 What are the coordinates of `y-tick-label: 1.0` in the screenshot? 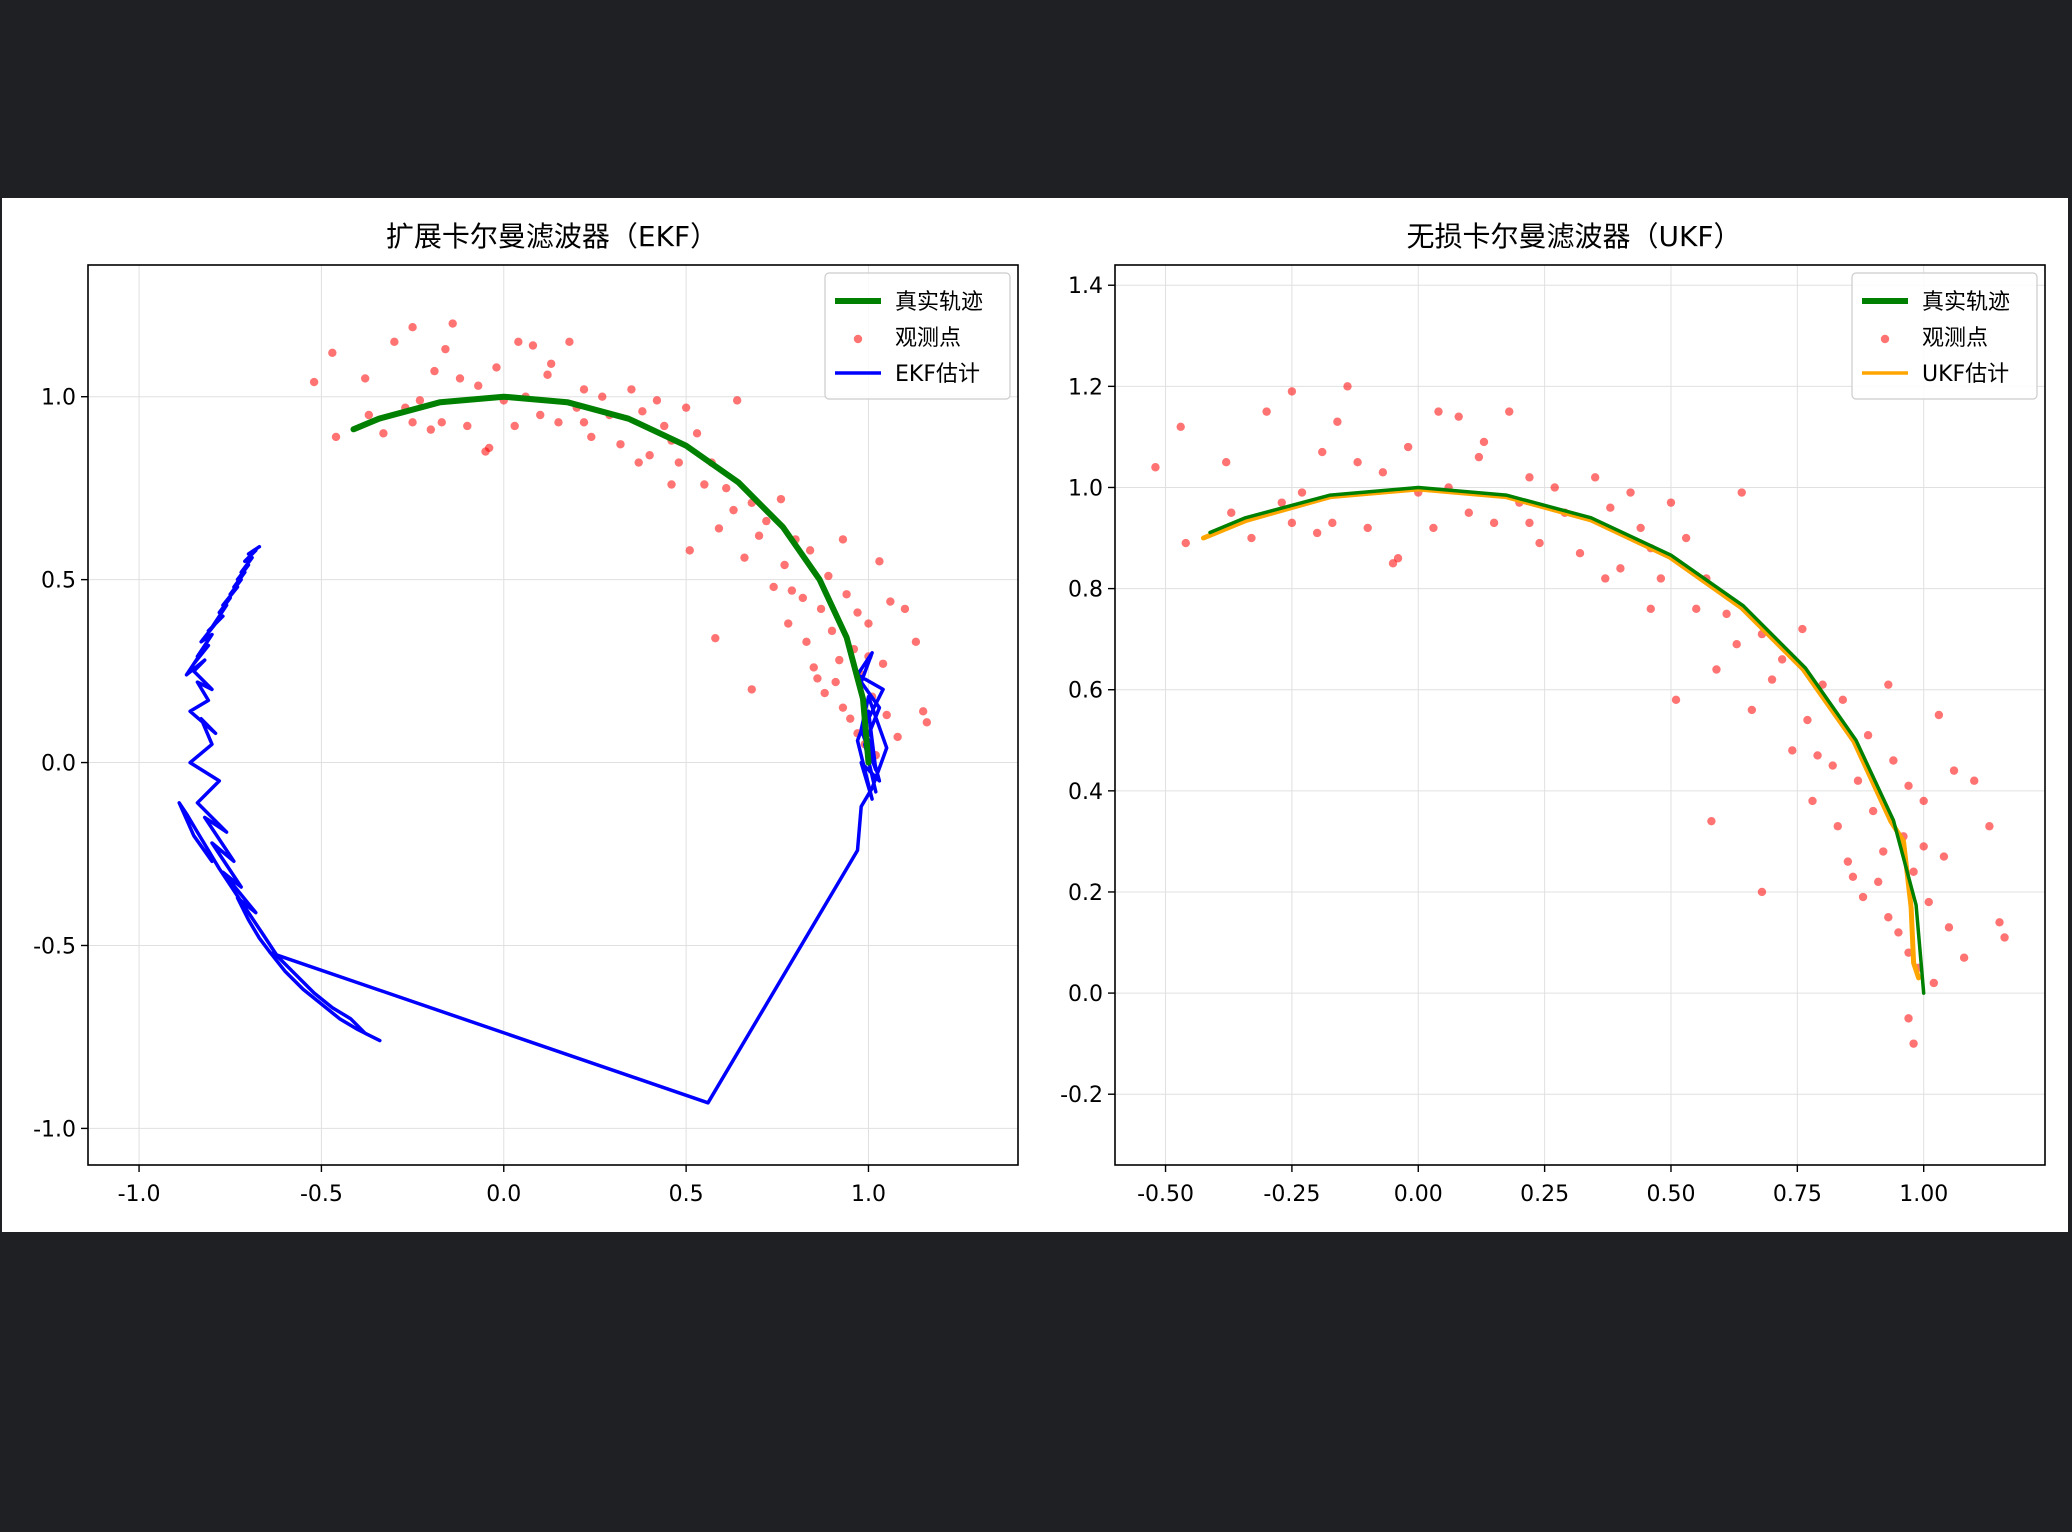 It's located at (58, 398).